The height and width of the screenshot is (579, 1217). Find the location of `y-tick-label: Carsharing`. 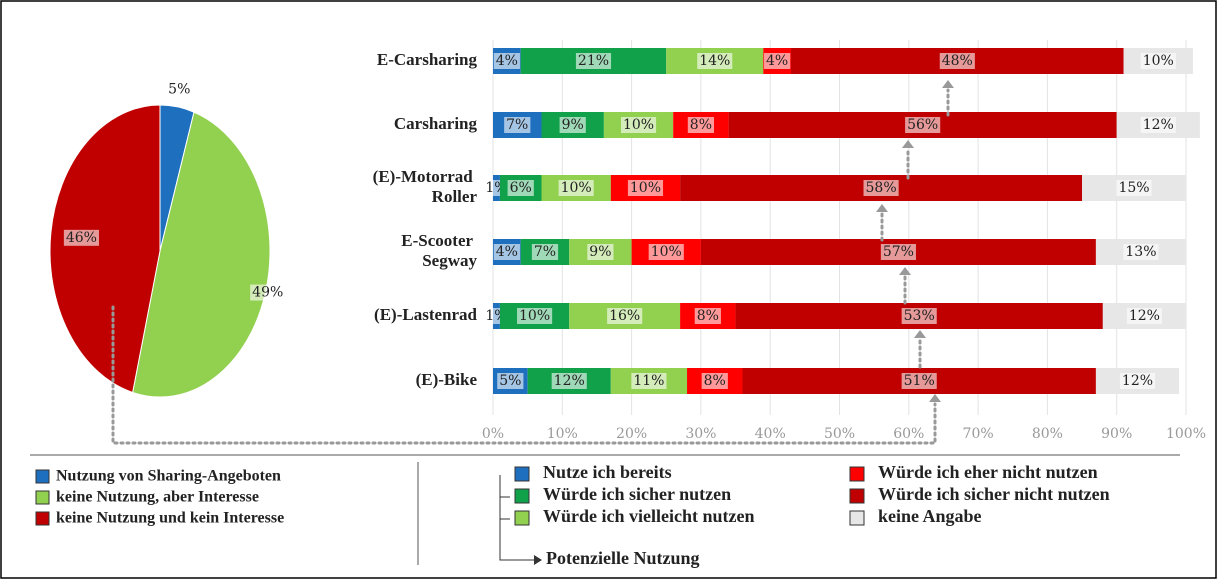

y-tick-label: Carsharing is located at coordinates (436, 123).